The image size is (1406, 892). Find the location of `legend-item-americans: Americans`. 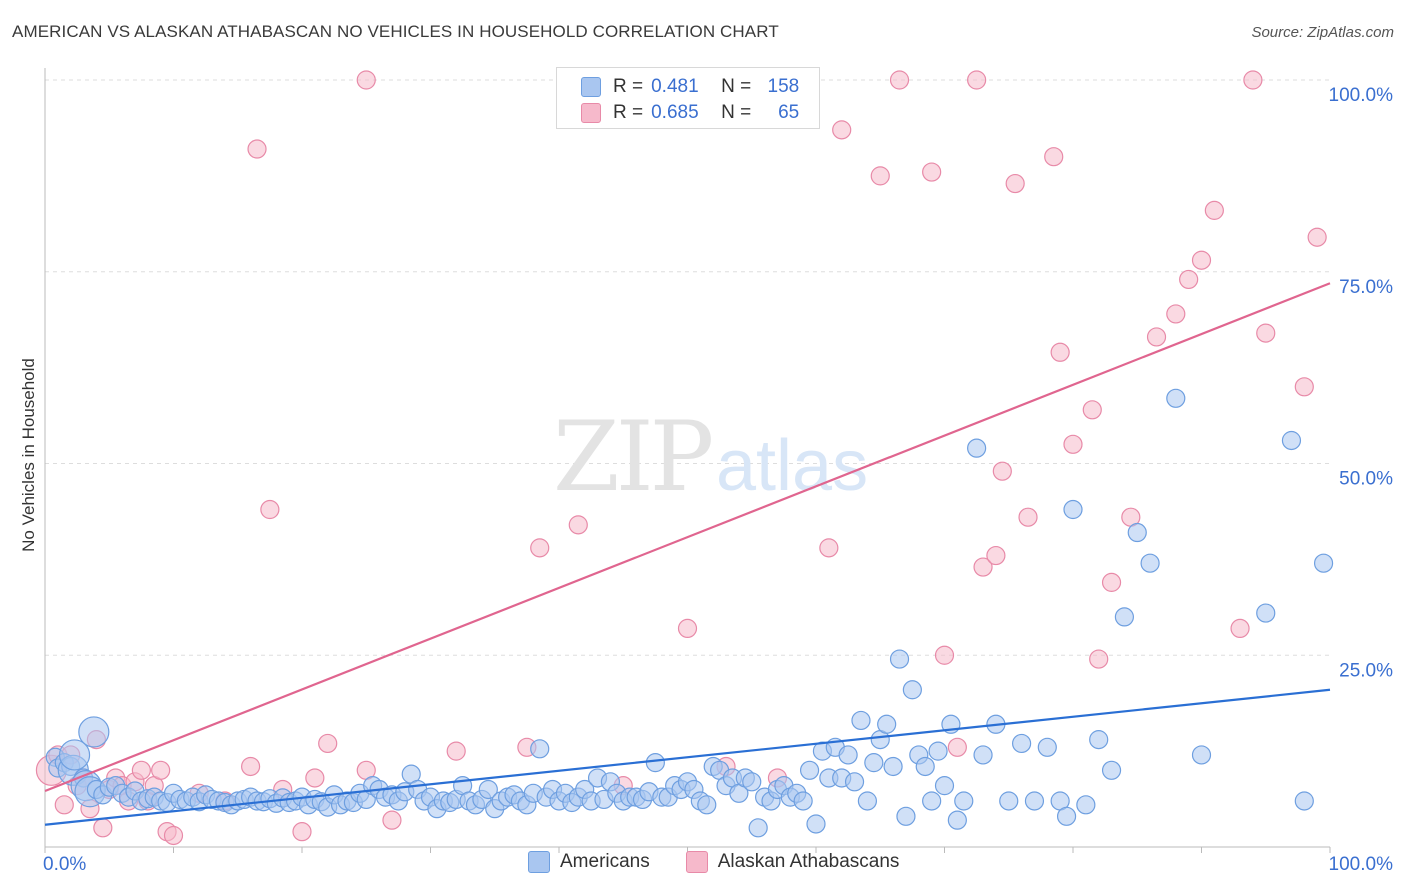

legend-item-americans: Americans is located at coordinates (589, 862).